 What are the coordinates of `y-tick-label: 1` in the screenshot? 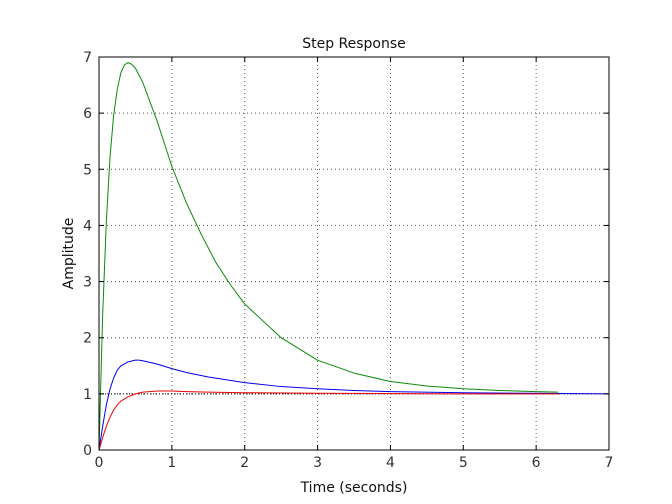 It's located at (87, 395).